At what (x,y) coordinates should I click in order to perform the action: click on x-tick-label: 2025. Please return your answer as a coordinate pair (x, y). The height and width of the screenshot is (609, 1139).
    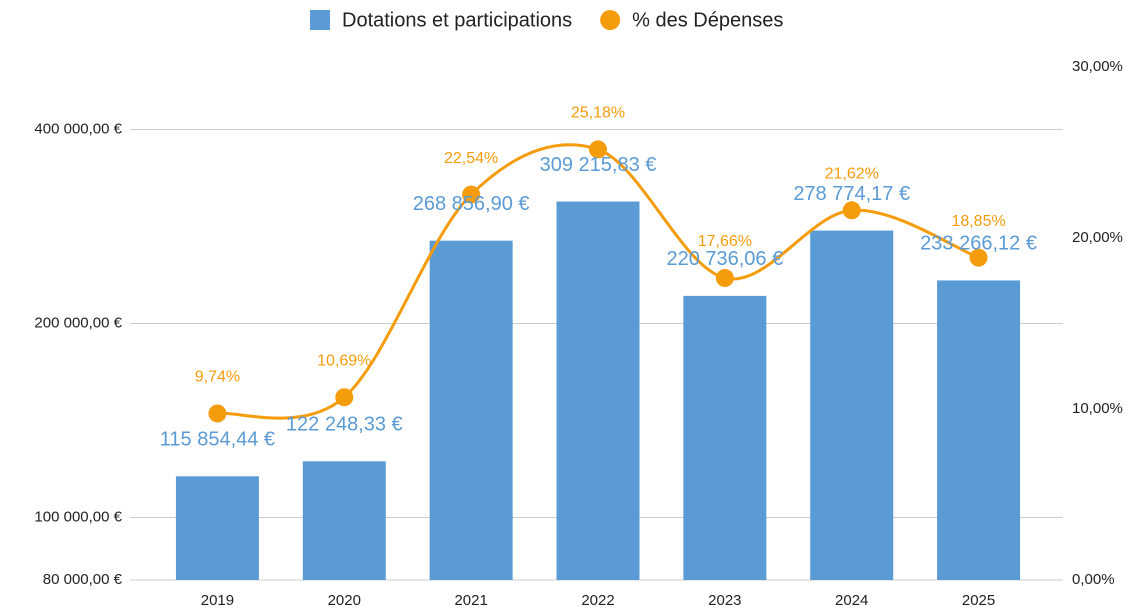
    Looking at the image, I should click on (978, 600).